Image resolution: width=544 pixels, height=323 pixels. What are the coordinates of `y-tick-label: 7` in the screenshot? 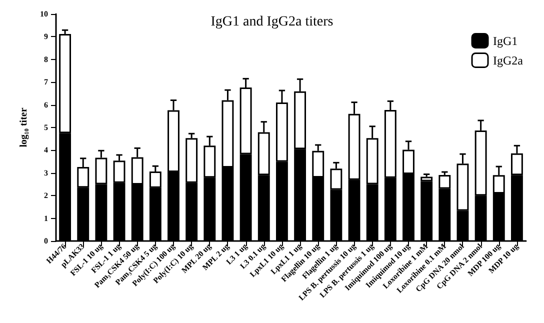 It's located at (46, 82).